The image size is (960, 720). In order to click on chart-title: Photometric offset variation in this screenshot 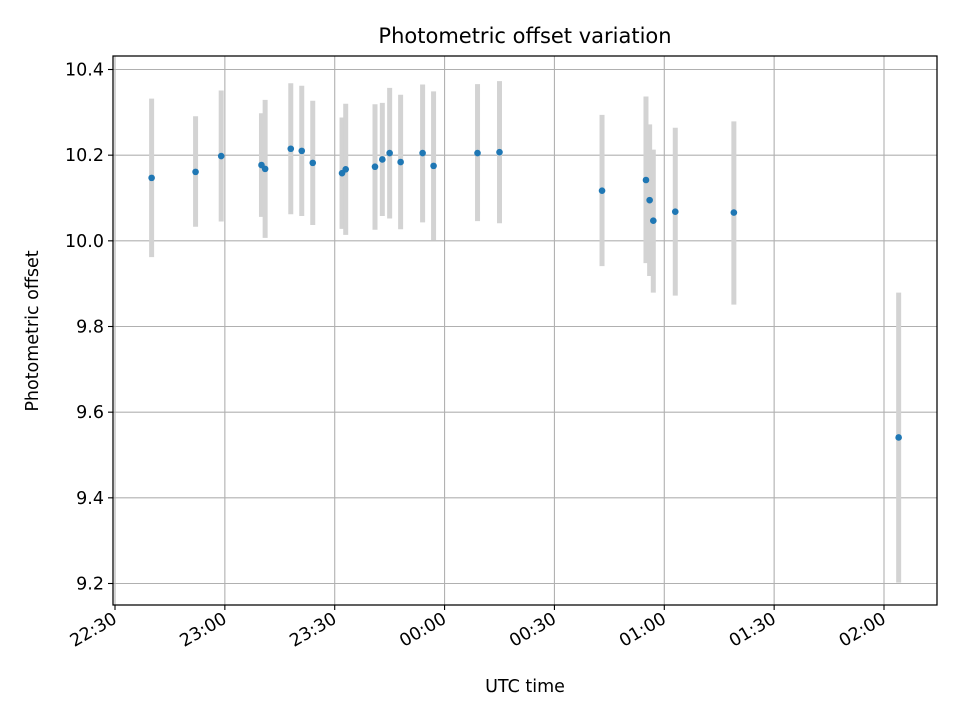, I will do `click(524, 36)`.